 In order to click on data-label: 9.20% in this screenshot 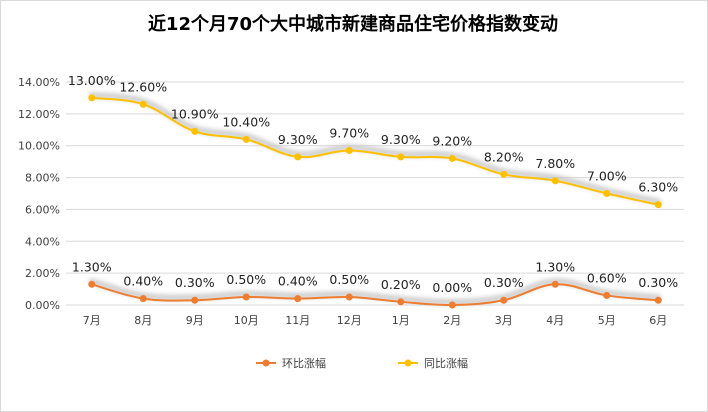, I will do `click(452, 140)`.